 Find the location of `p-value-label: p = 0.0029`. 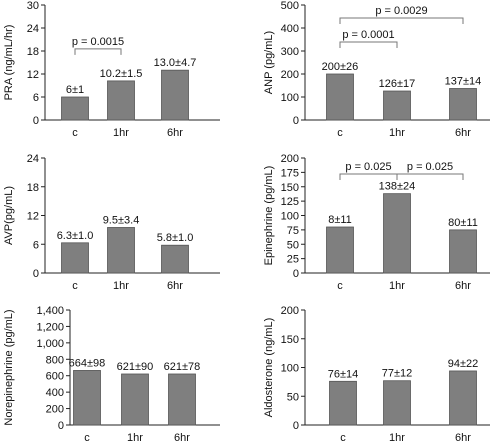

p-value-label: p = 0.0029 is located at coordinates (401, 11).